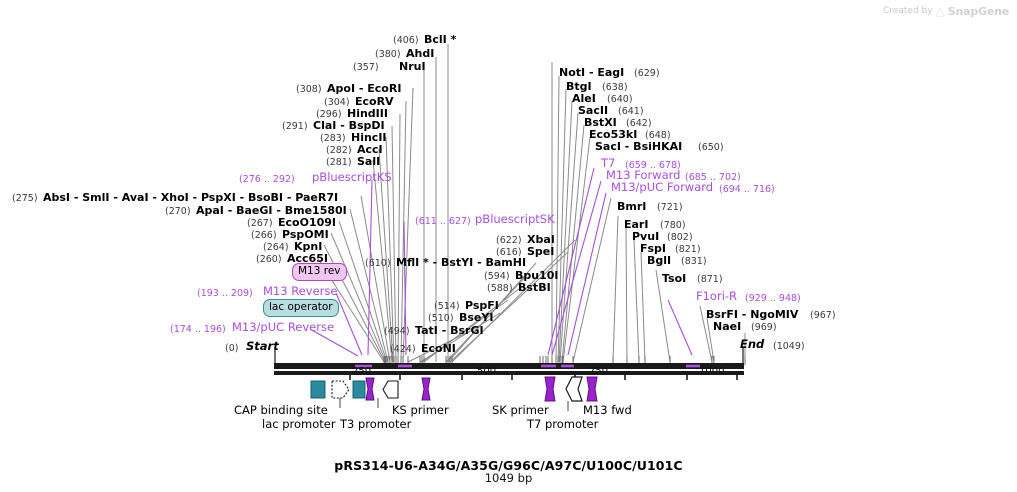 The image size is (1017, 492). What do you see at coordinates (378, 263) in the screenshot?
I see `enzyme-position: (610)` at bounding box center [378, 263].